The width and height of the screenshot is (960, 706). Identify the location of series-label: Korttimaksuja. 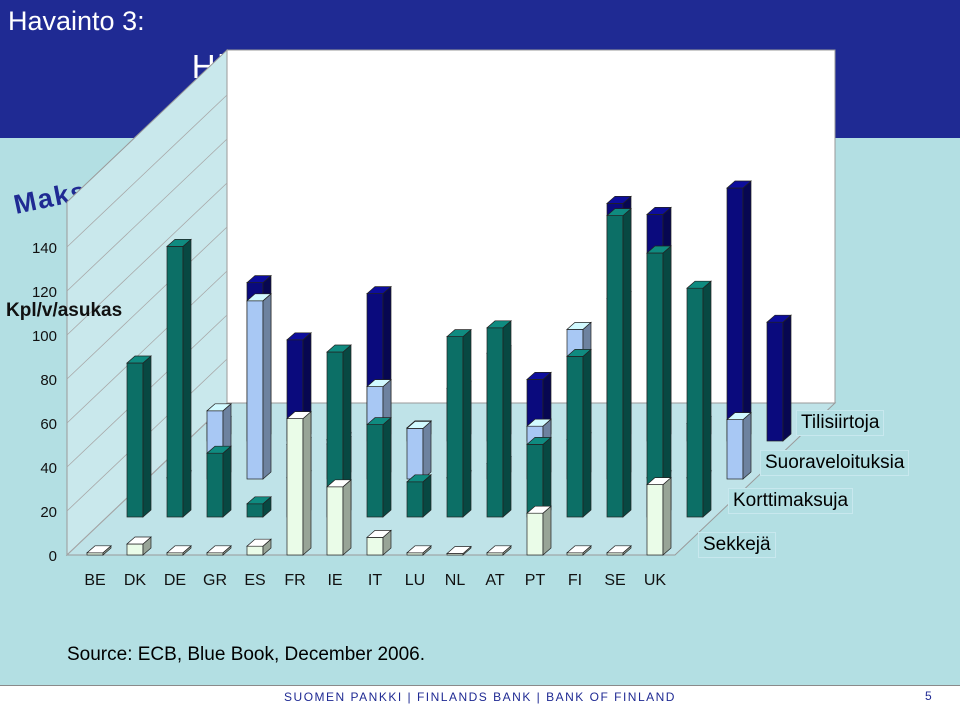
(791, 501).